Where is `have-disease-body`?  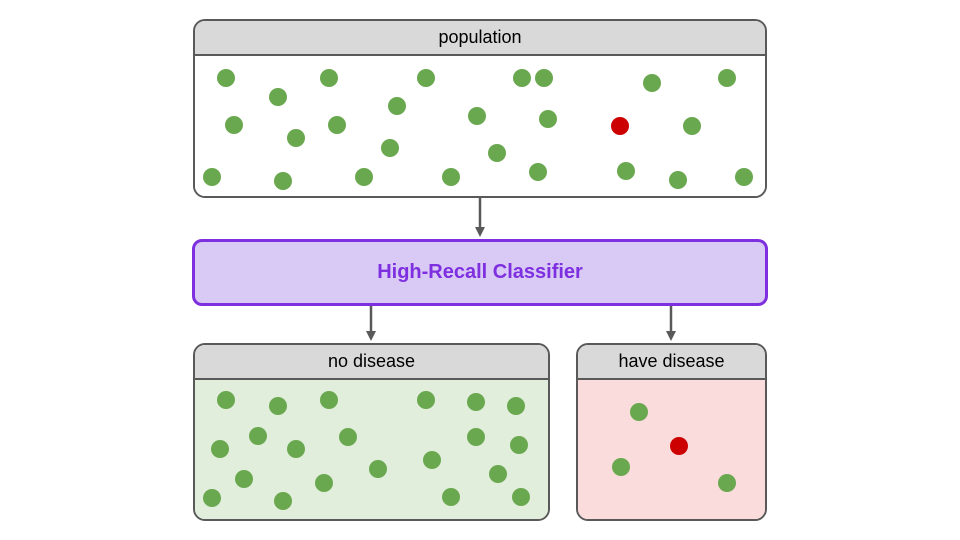 have-disease-body is located at coordinates (671, 449).